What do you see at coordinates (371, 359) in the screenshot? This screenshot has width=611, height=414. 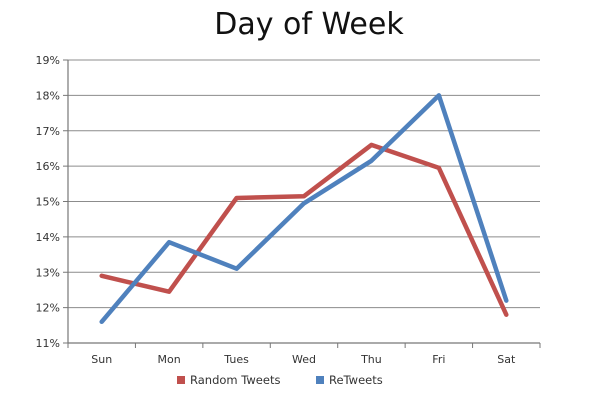 I see `x-tick-label: Thu` at bounding box center [371, 359].